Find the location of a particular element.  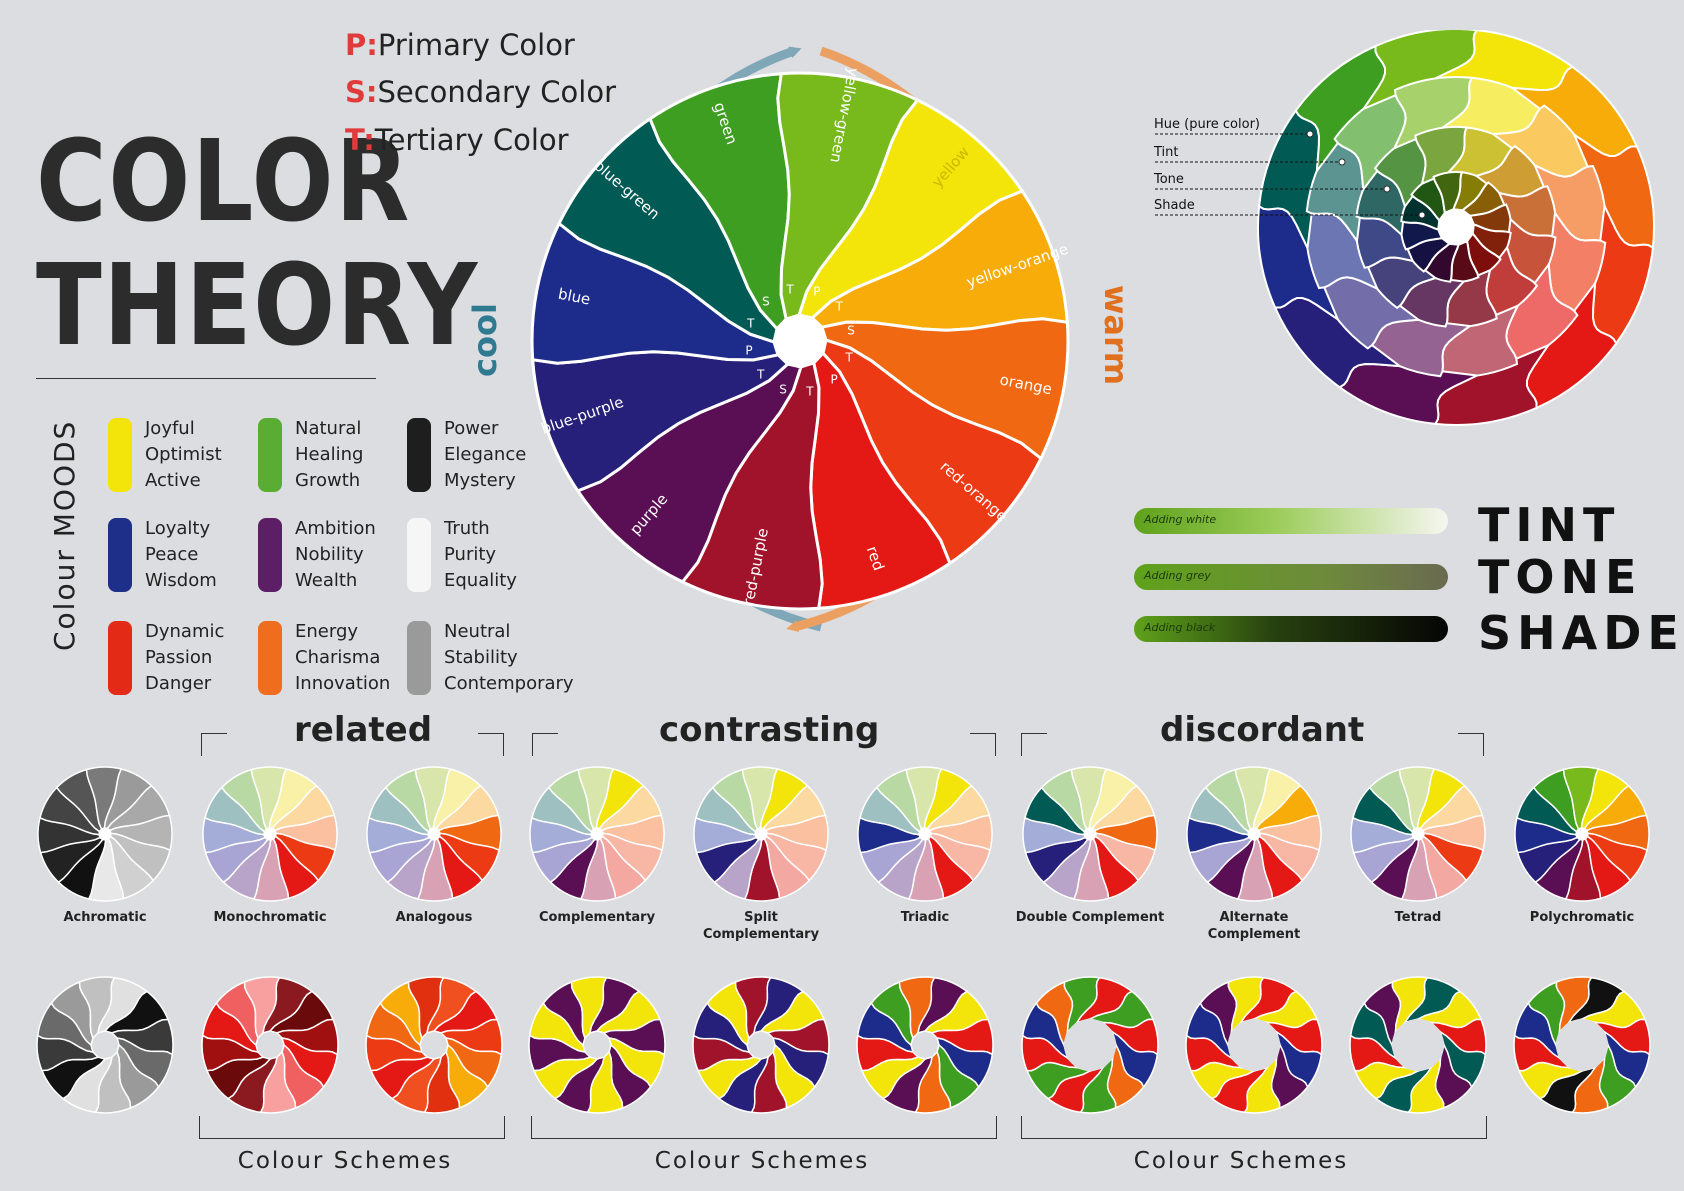

mood-word: Contemporary is located at coordinates (509, 683).